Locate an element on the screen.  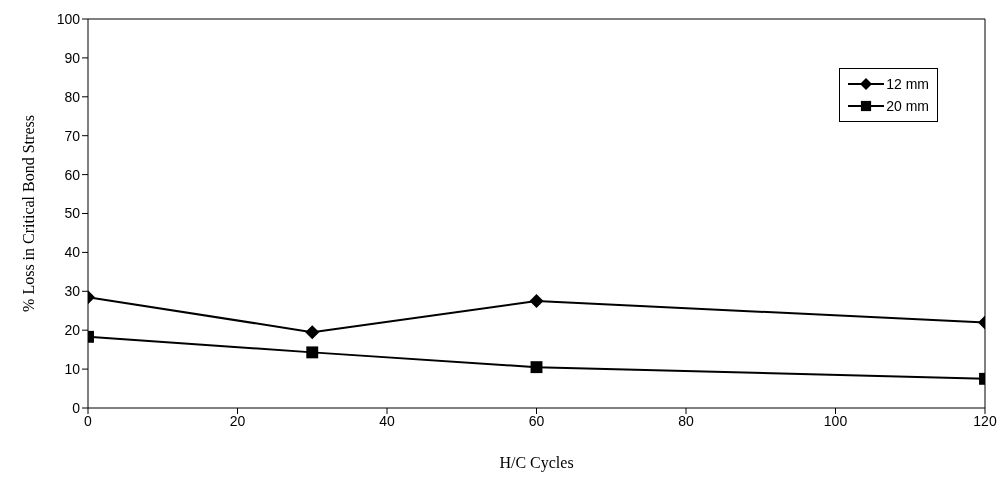
y-axis-title: % Loss in Critical Bond Stress is located at coordinates (28, 213).